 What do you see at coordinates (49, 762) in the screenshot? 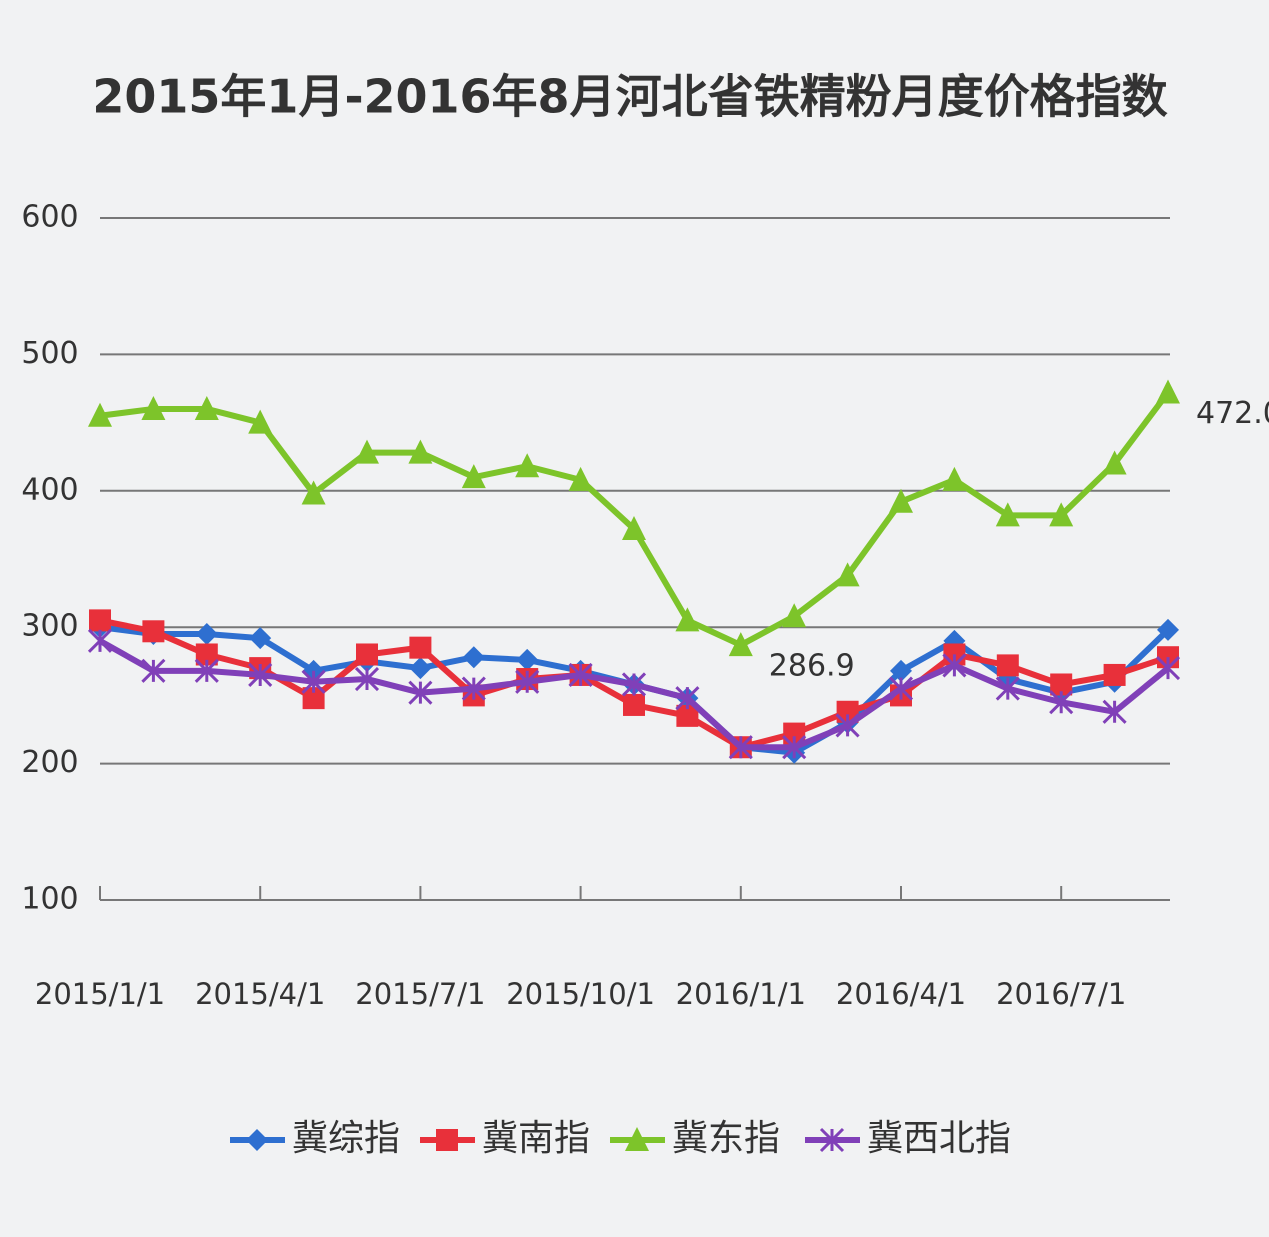
I see `y-tick-label: 200` at bounding box center [49, 762].